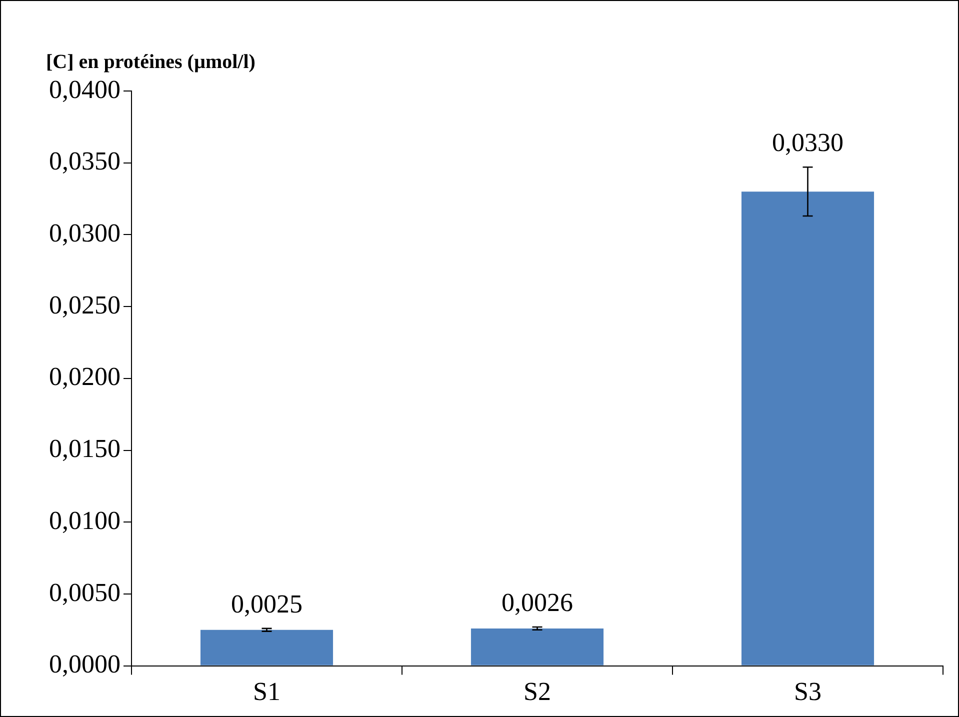 This screenshot has width=959, height=717. What do you see at coordinates (84, 377) in the screenshot?
I see `y-tick-label: 0,0200` at bounding box center [84, 377].